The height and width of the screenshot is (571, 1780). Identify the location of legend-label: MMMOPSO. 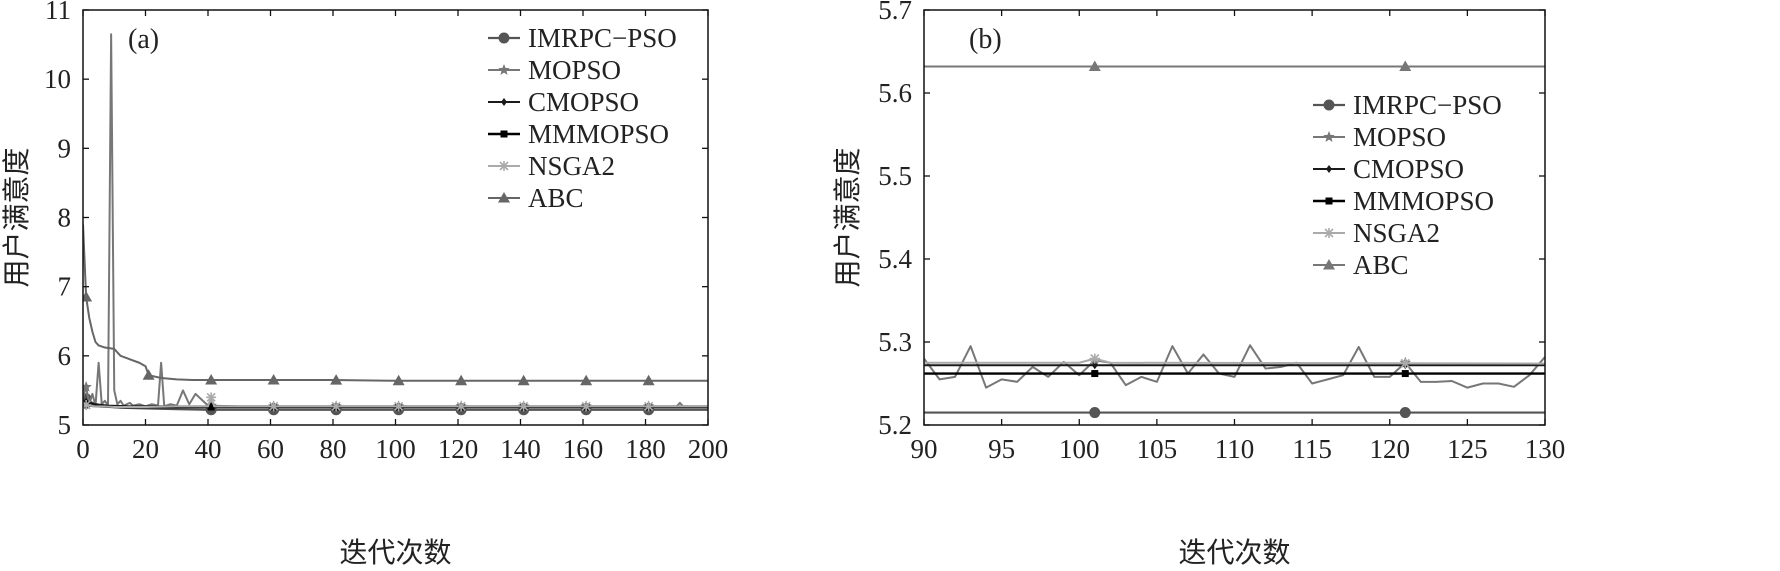
(598, 134).